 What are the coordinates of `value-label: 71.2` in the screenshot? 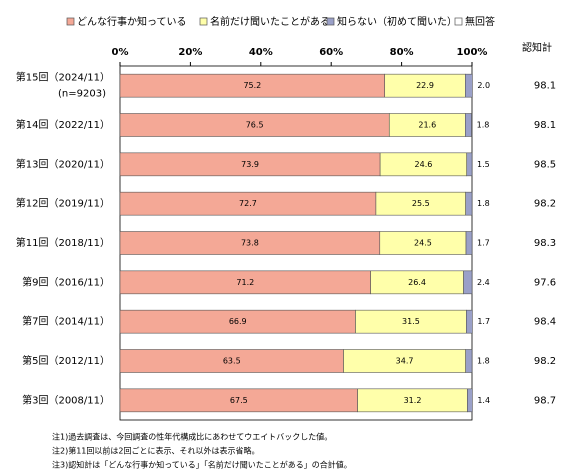 It's located at (245, 282).